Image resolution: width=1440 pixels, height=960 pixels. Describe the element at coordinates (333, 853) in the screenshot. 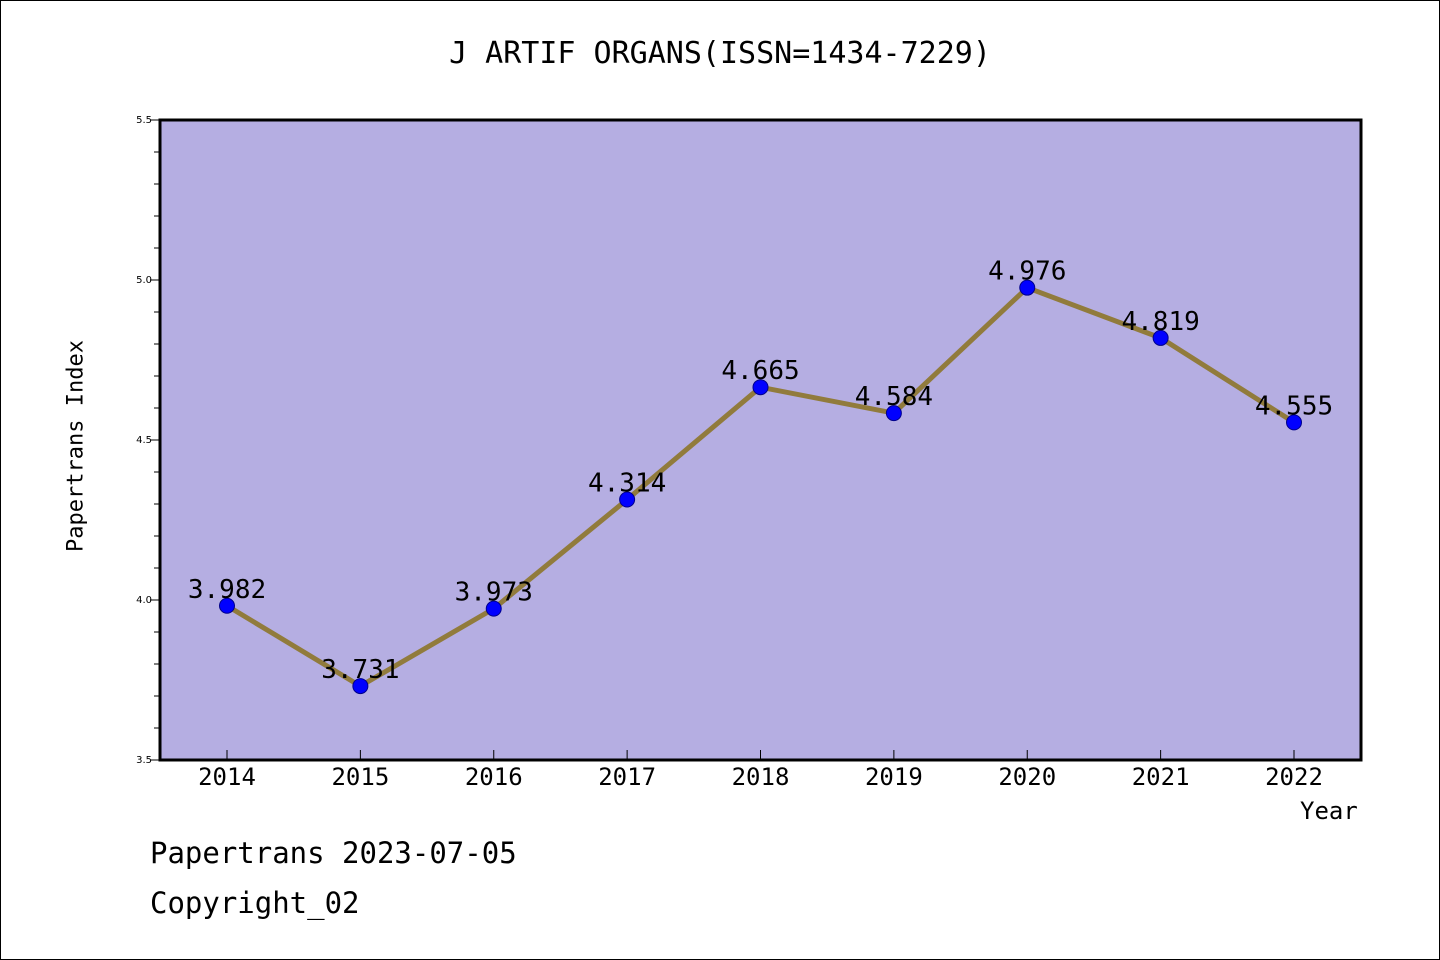

I see `footer-date: Papertrans 2023-07-05` at that location.